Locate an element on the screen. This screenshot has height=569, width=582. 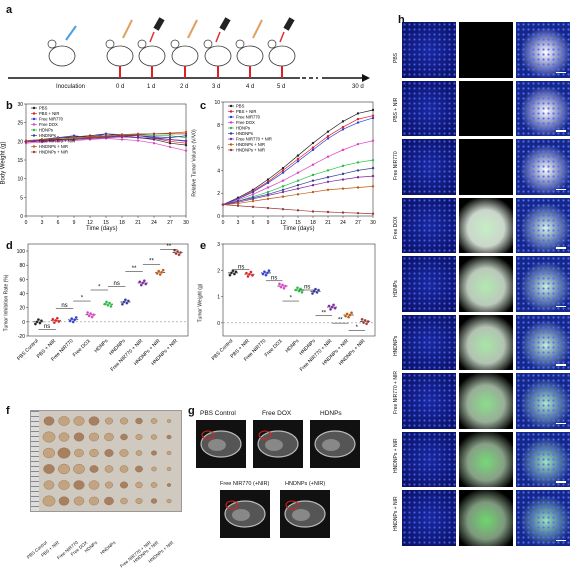
panel-b-letter: b is located at coordinates (9, 106).